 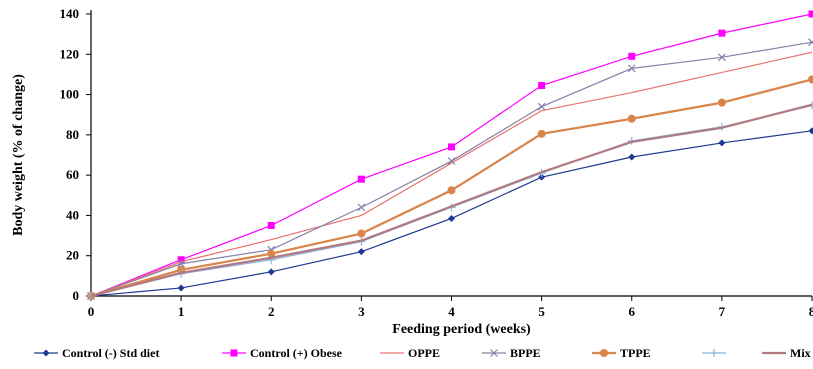 I want to click on x-tick-label: 4, so click(x=451, y=311).